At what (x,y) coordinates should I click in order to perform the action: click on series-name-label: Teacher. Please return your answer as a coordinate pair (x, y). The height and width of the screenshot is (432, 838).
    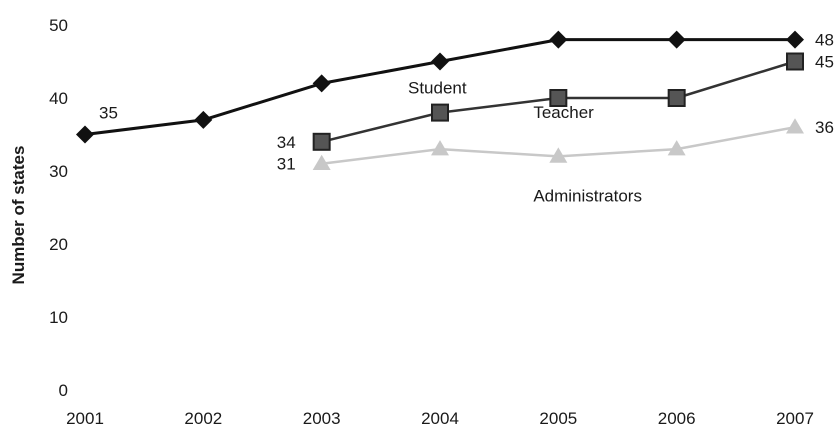
    Looking at the image, I should click on (563, 112).